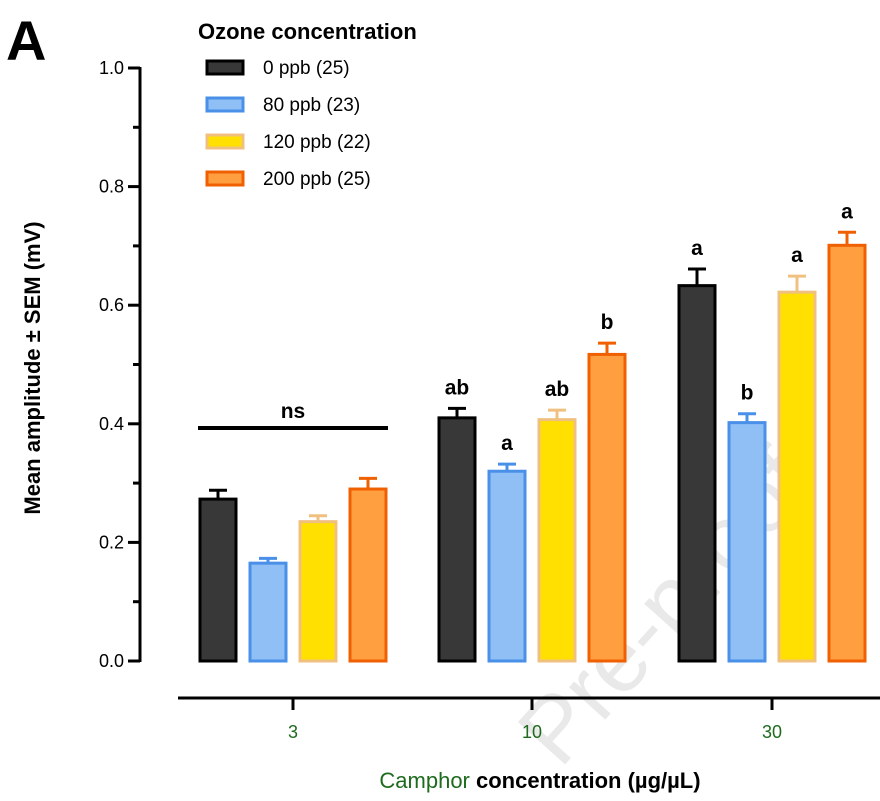  I want to click on ns-label: ns, so click(293, 411).